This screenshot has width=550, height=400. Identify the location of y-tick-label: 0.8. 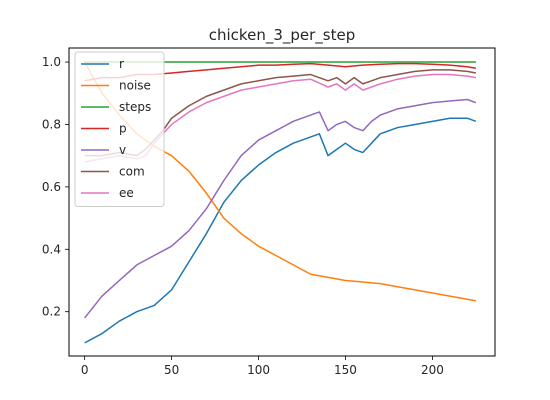
(51, 124).